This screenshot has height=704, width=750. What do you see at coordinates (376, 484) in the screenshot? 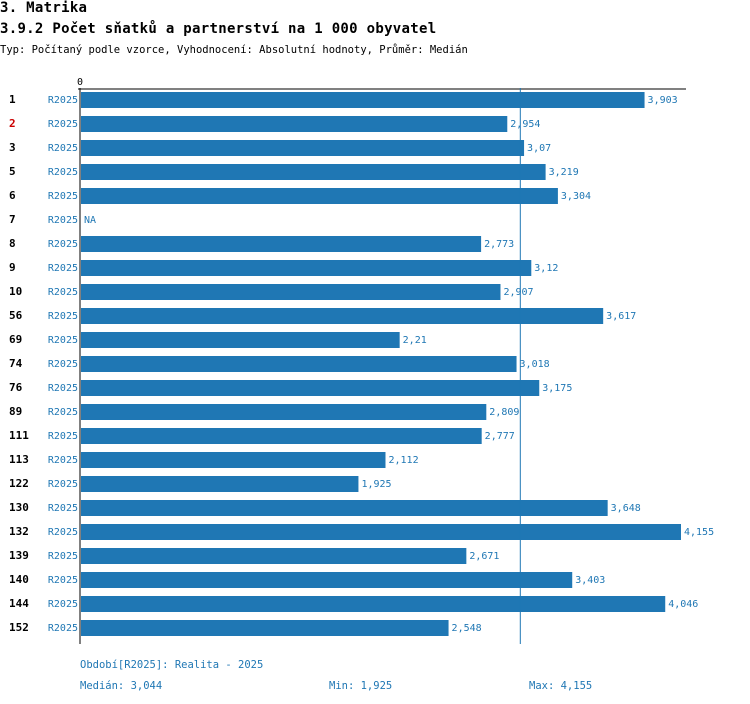
I see `value-label: 1,925` at bounding box center [376, 484].